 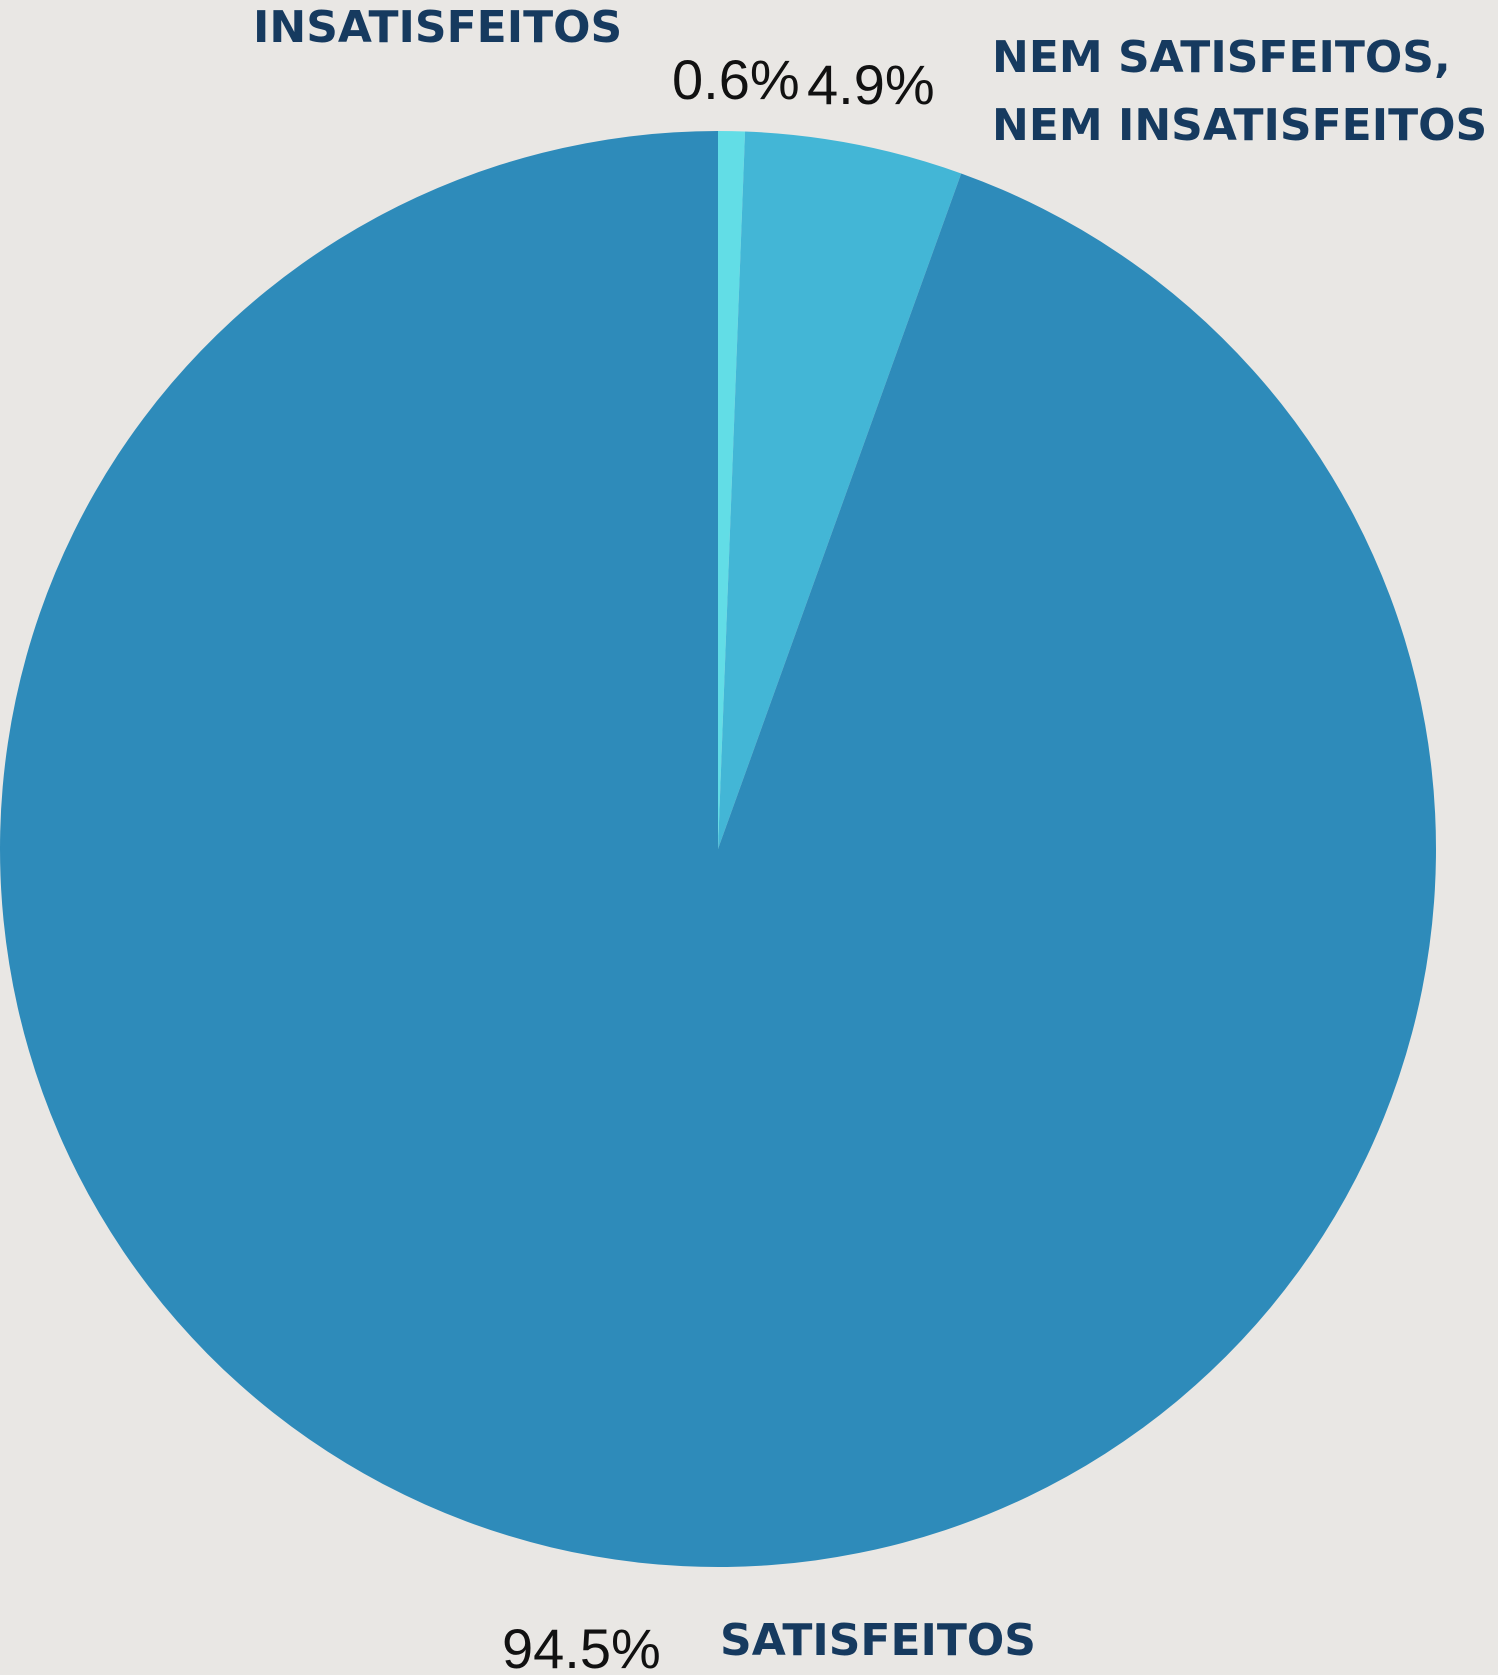 I want to click on slice-value-1: 0.6%, so click(x=736, y=79).